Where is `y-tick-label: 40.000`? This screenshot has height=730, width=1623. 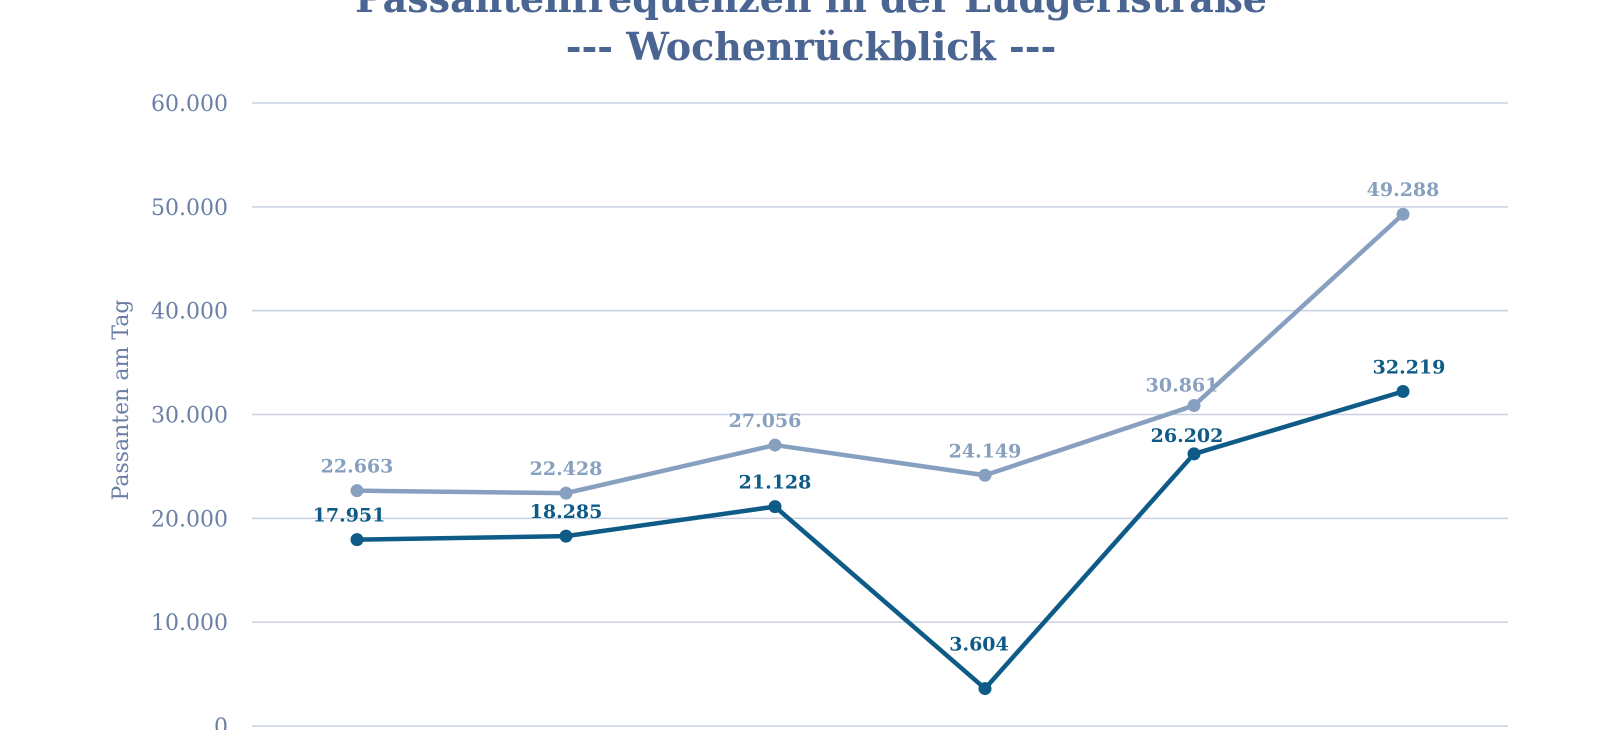
y-tick-label: 40.000 is located at coordinates (189, 312).